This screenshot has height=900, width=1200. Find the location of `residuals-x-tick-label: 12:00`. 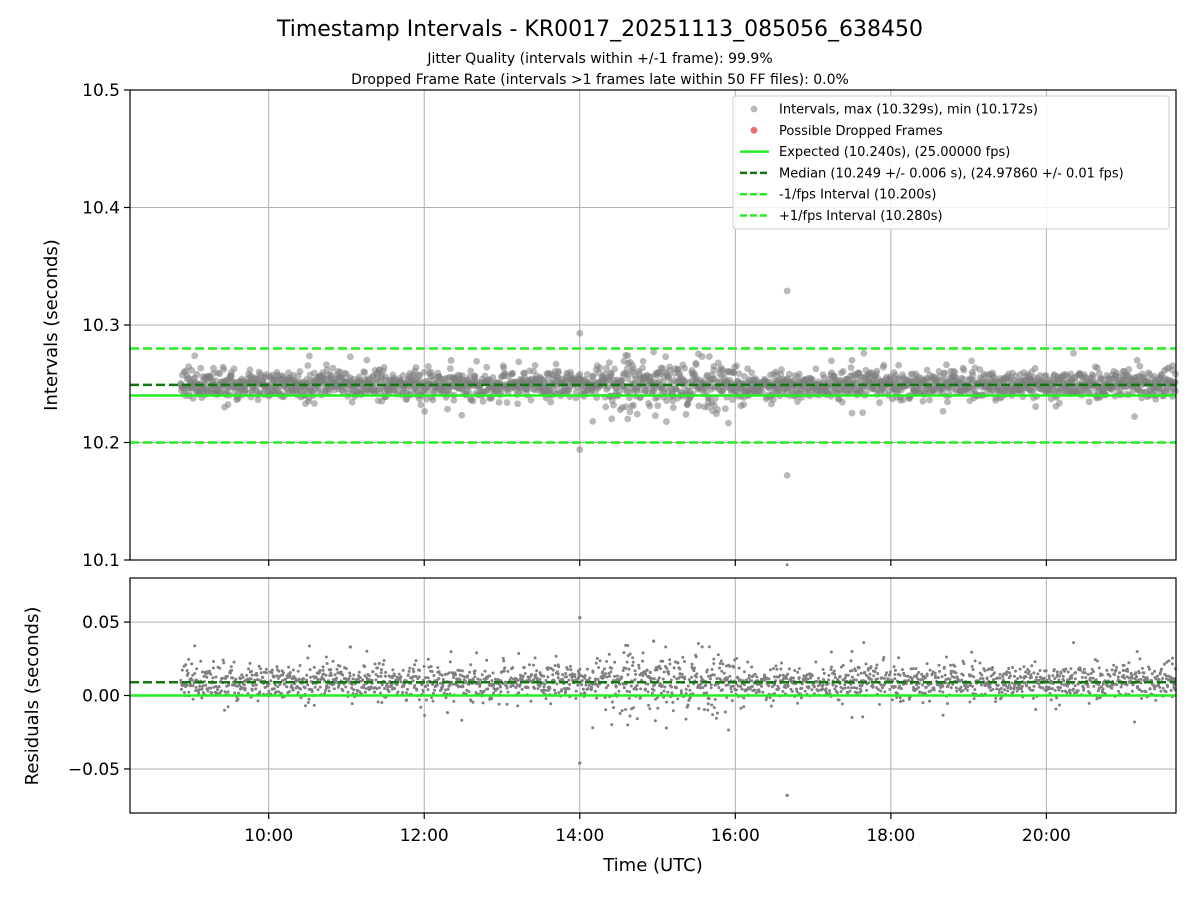

residuals-x-tick-label: 12:00 is located at coordinates (424, 836).